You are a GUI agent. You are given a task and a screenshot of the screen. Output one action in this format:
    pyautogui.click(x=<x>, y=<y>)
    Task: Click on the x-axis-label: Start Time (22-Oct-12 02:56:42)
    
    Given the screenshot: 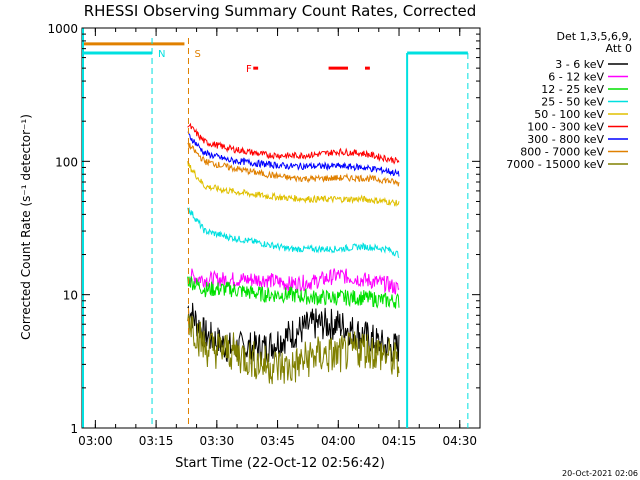 What is the action you would take?
    pyautogui.click(x=280, y=463)
    